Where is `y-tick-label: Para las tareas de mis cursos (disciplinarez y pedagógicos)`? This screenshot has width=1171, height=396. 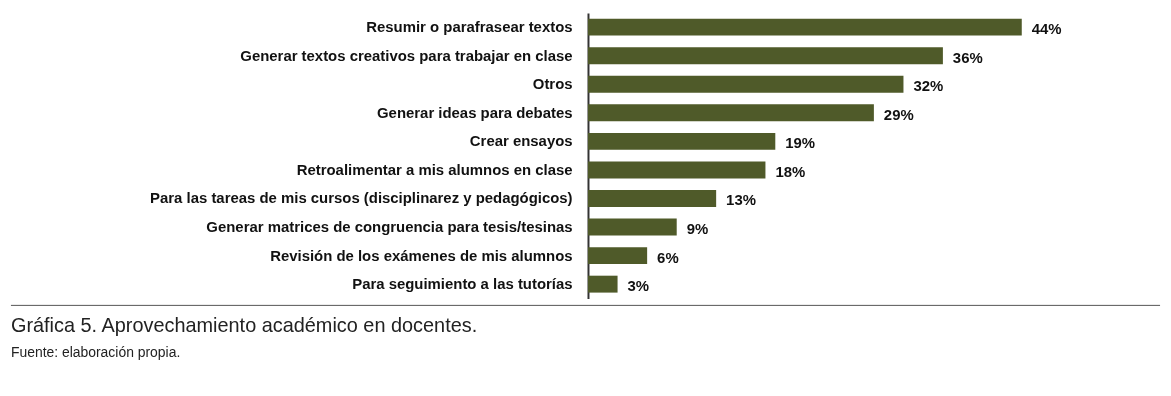
y-tick-label: Para las tareas de mis cursos (disciplinarez y pedagógicos) is located at coordinates (361, 198).